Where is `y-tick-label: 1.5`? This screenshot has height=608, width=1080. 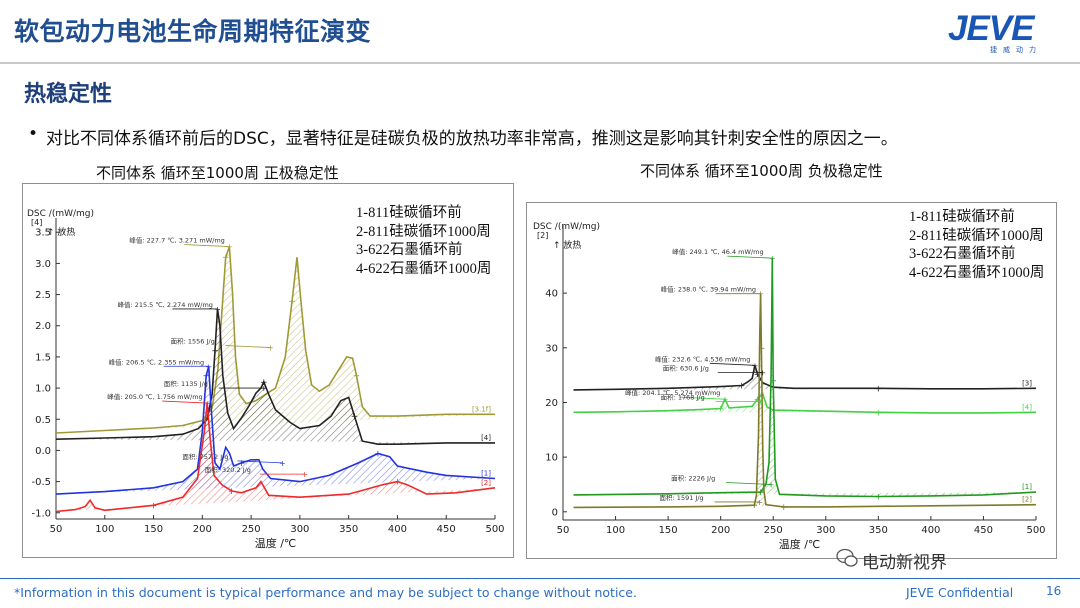
y-tick-label: 1.5 is located at coordinates (43, 357).